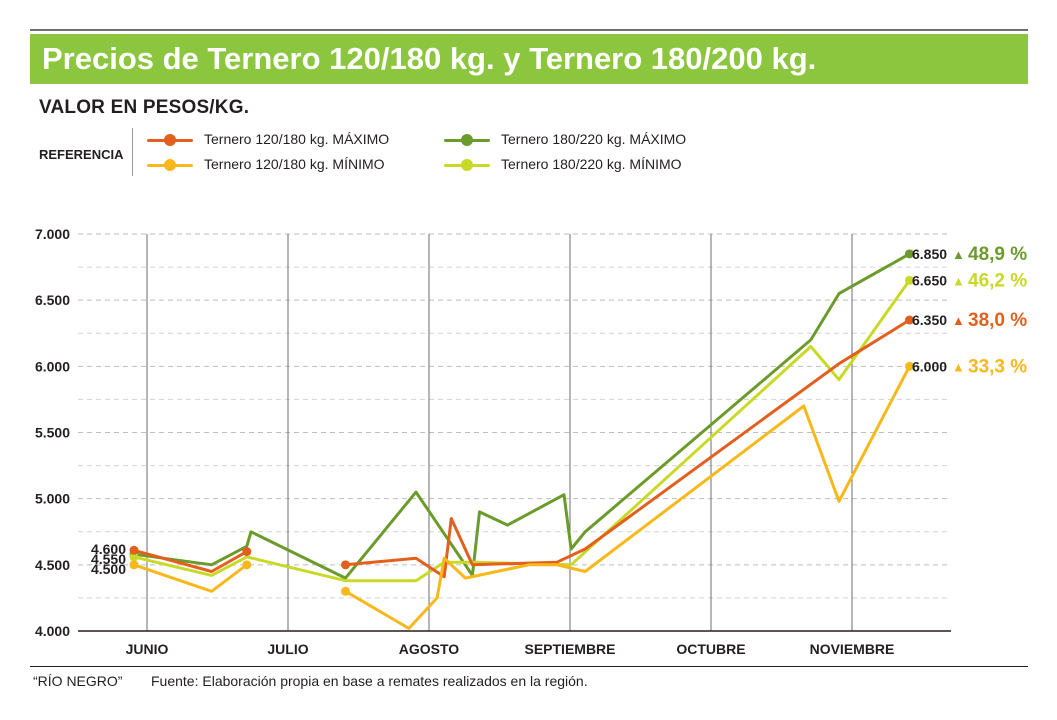  Describe the element at coordinates (997, 254) in the screenshot. I see `change-percent-label: 48,9 %` at that location.